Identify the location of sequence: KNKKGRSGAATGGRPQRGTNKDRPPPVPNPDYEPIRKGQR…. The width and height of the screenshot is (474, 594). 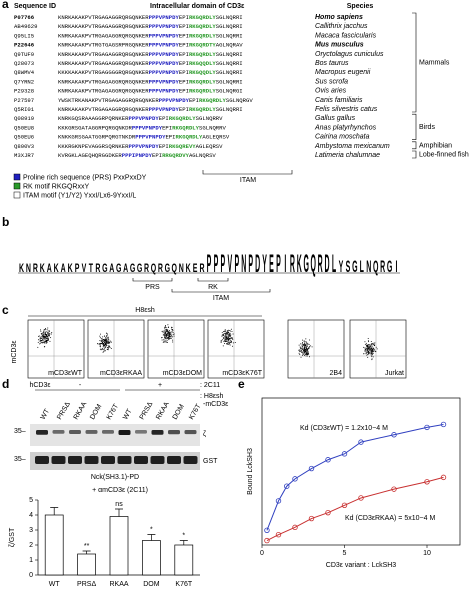
(144, 137).